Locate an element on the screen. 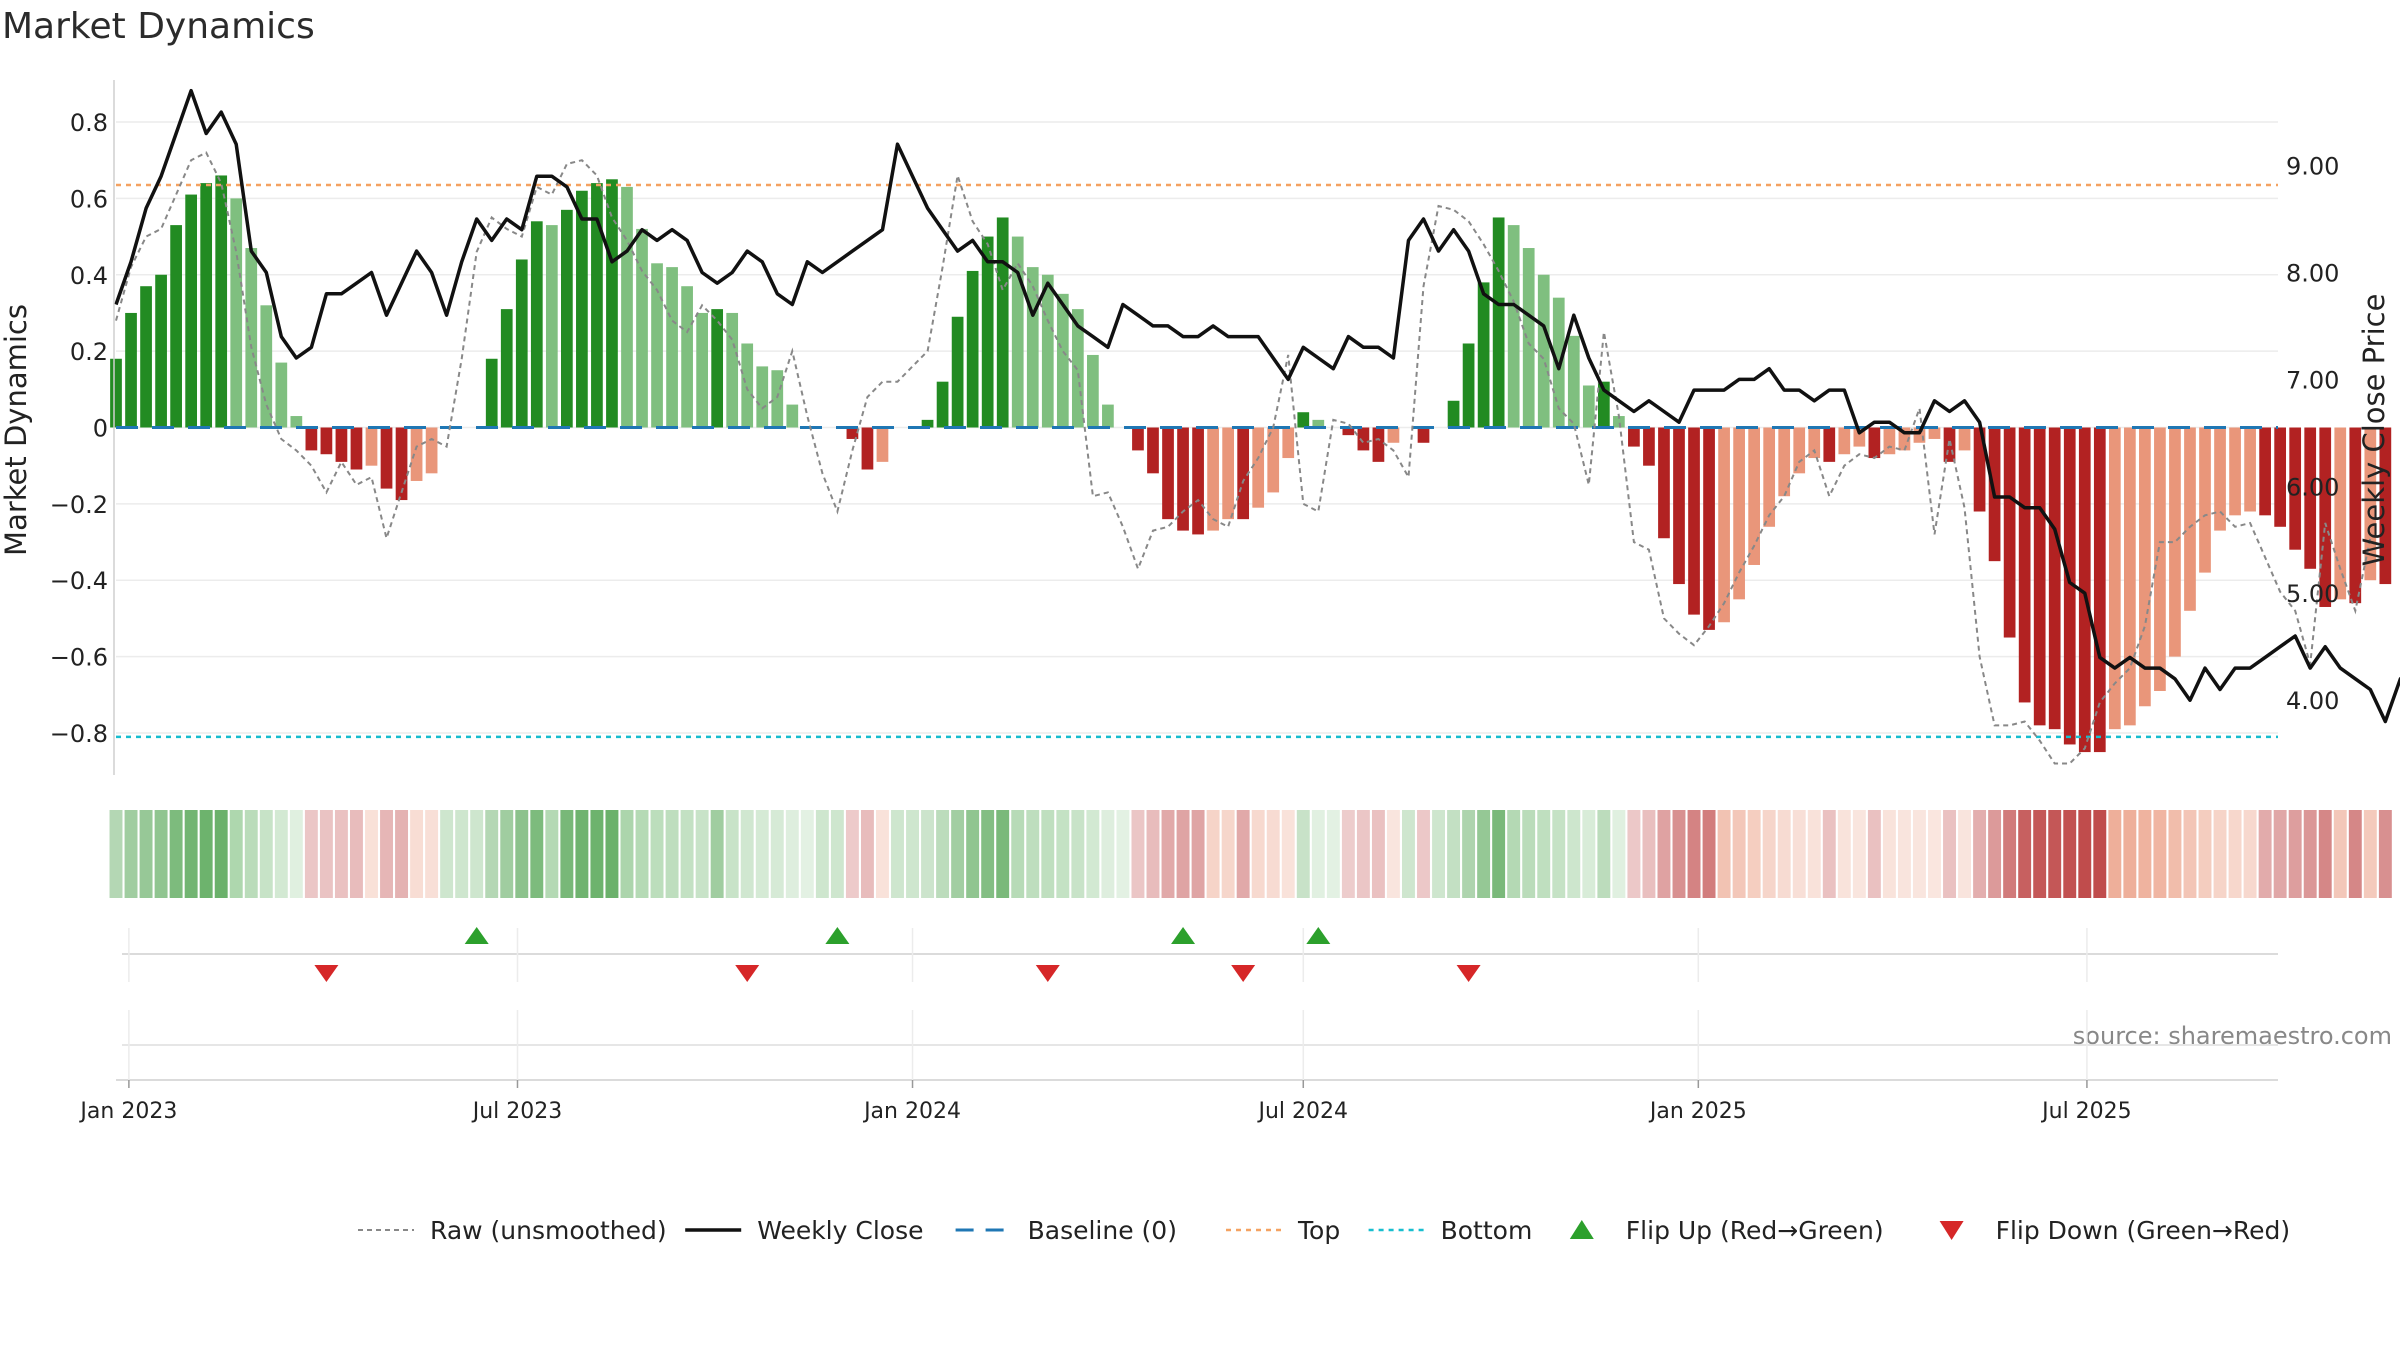  y-right-tick-label: 7.00 is located at coordinates (2312, 380).